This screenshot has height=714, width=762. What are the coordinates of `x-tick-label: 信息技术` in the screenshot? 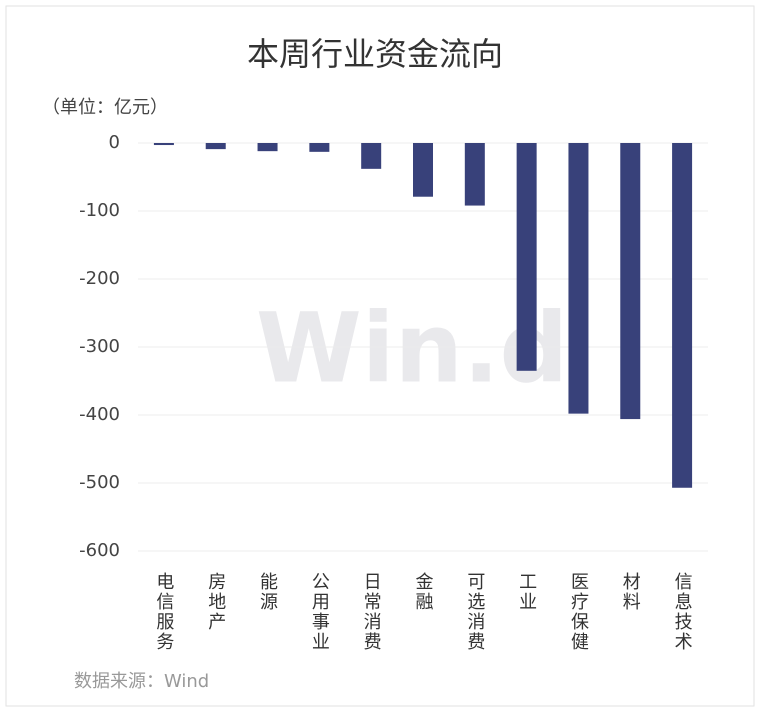 It's located at (682, 612).